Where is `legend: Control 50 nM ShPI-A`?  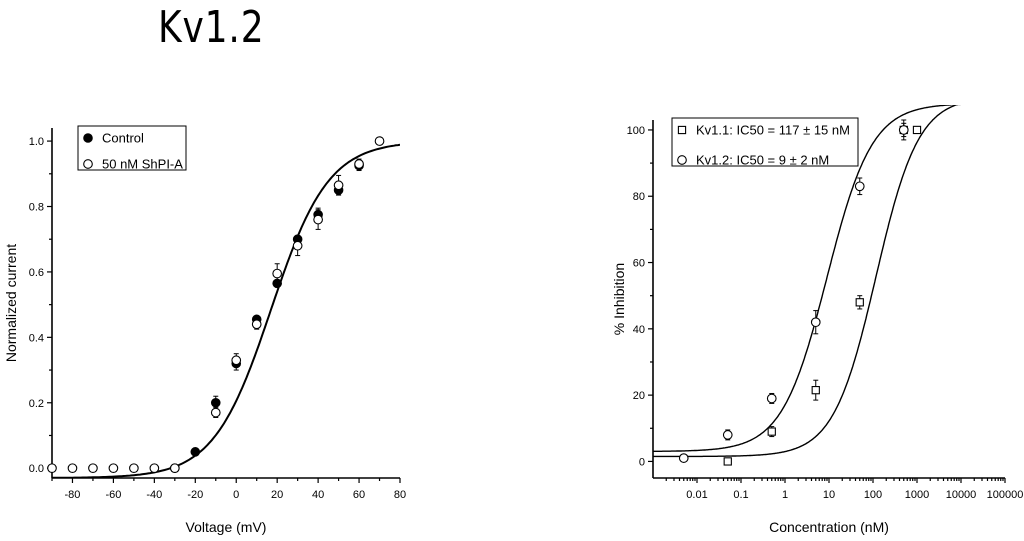 legend: Control 50 nM ShPI-A is located at coordinates (132, 148).